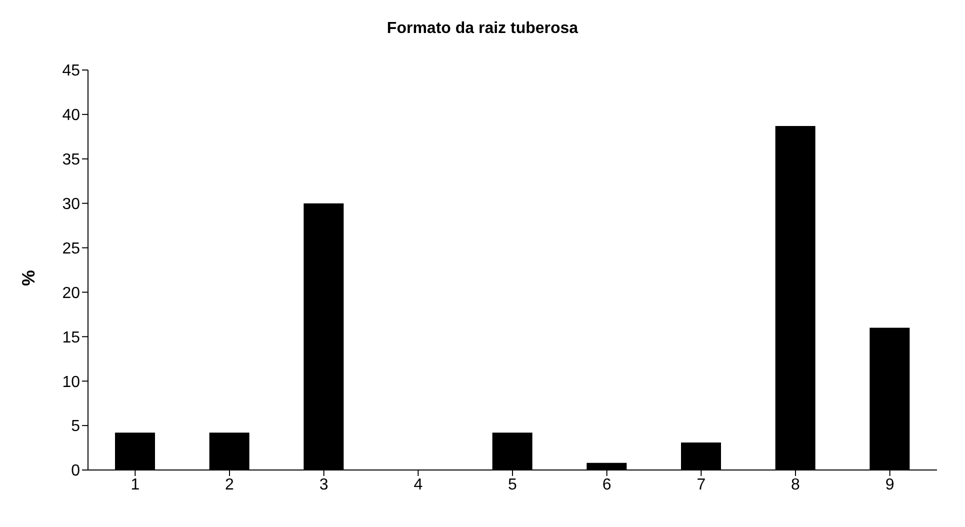 Image resolution: width=965 pixels, height=527 pixels. What do you see at coordinates (889, 485) in the screenshot?
I see `x-tick-label: 9` at bounding box center [889, 485].